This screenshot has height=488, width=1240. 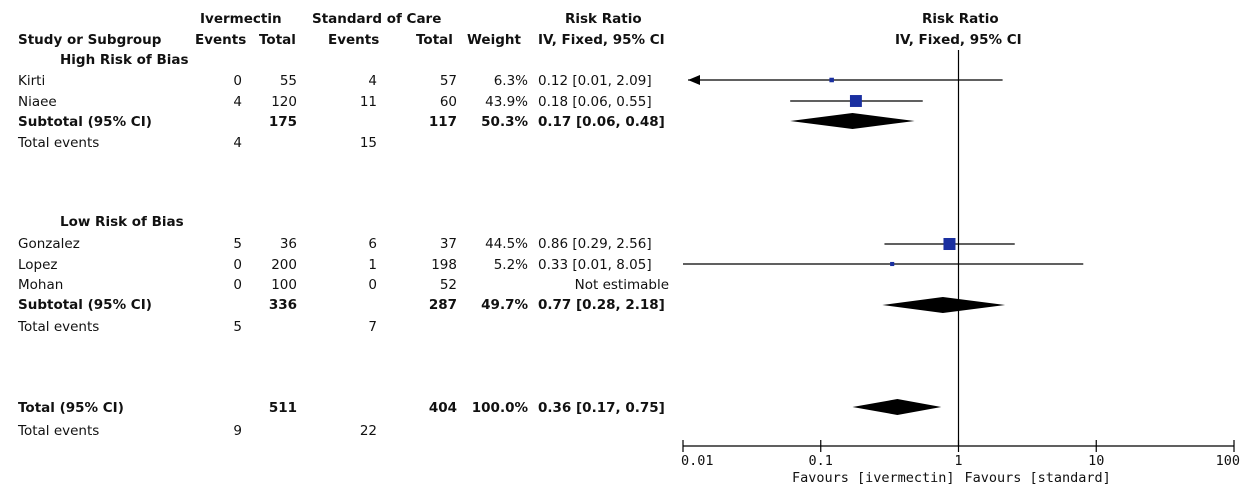 What do you see at coordinates (510, 81) in the screenshot?
I see `weight: 6.3%` at bounding box center [510, 81].